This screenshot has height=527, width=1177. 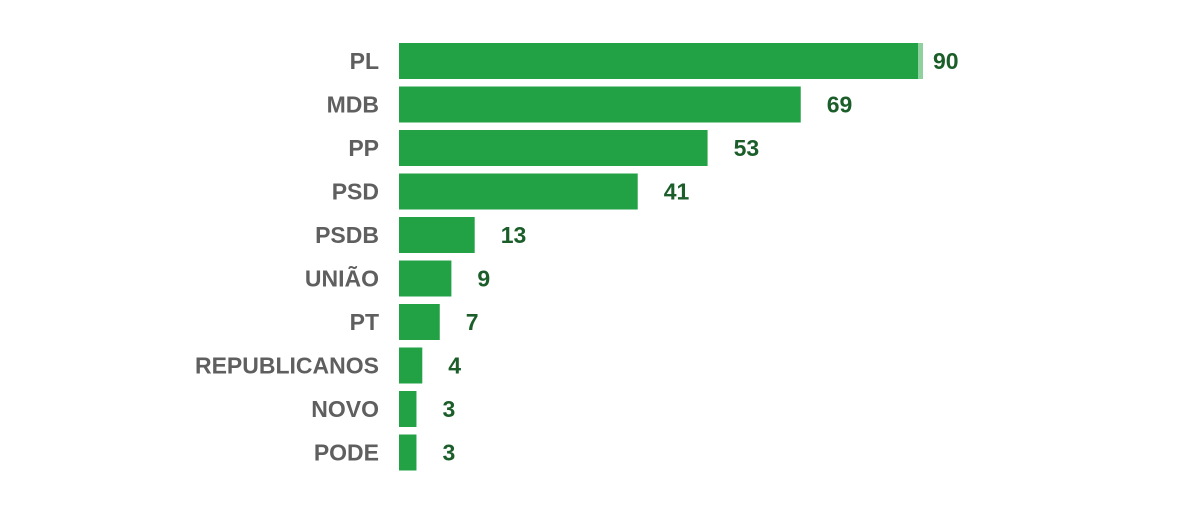 What do you see at coordinates (408, 452) in the screenshot?
I see `bar-pode` at bounding box center [408, 452].